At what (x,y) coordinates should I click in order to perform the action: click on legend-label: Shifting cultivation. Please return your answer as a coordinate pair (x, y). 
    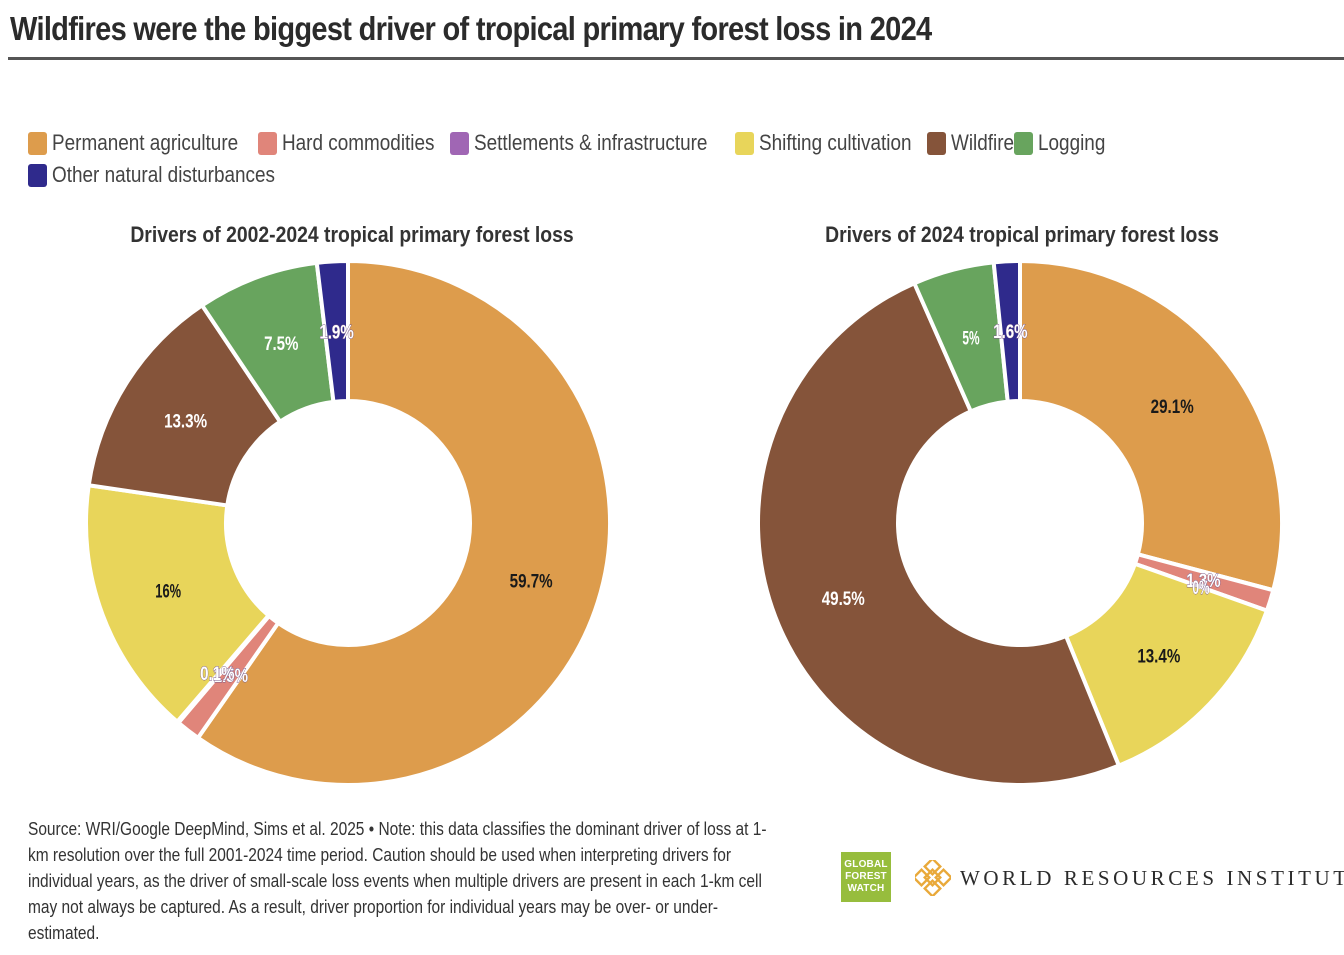
    Looking at the image, I should click on (835, 142).